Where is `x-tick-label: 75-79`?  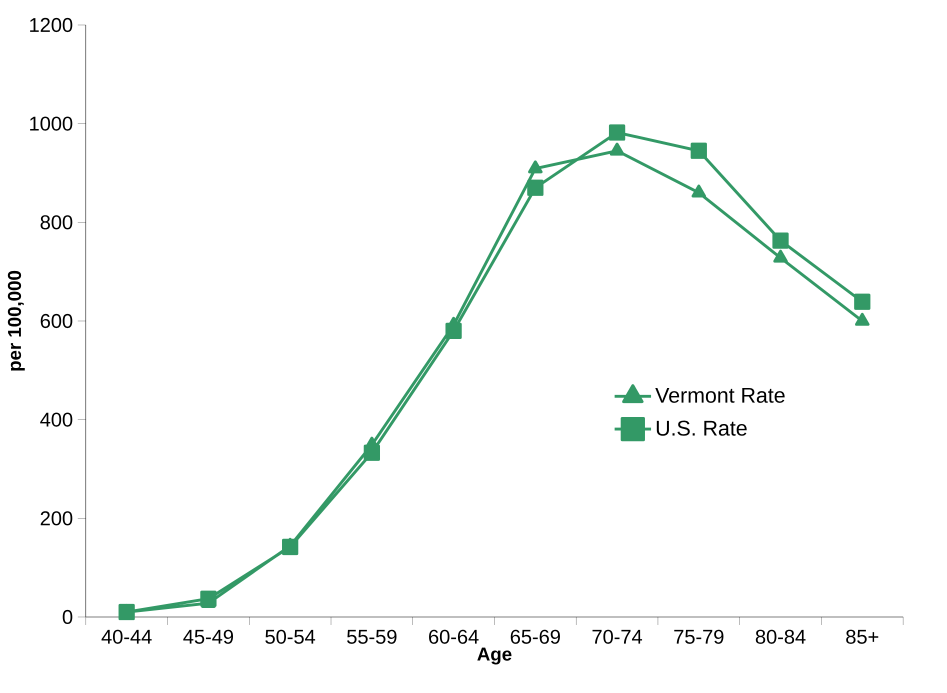 x-tick-label: 75-79 is located at coordinates (699, 637).